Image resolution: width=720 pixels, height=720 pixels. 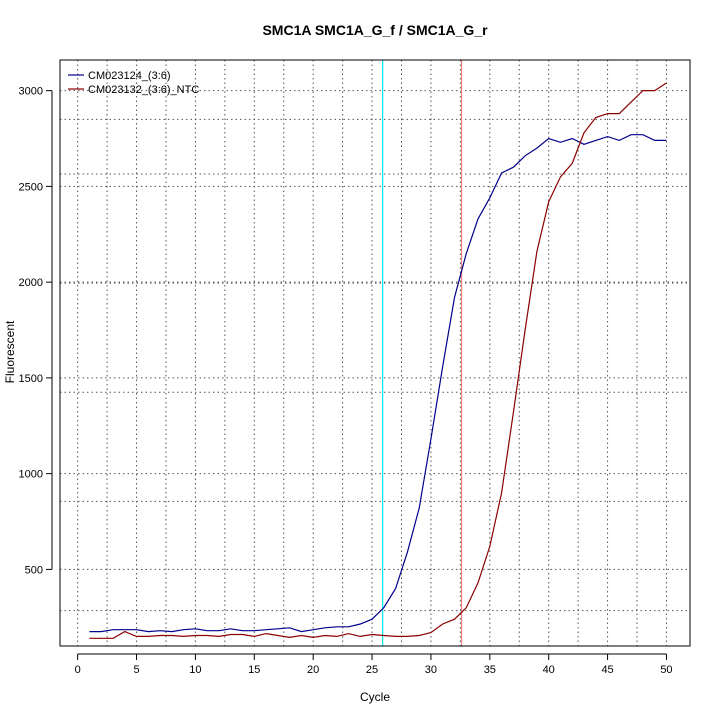 What do you see at coordinates (31, 475) in the screenshot?
I see `y-tick-label: 1000` at bounding box center [31, 475].